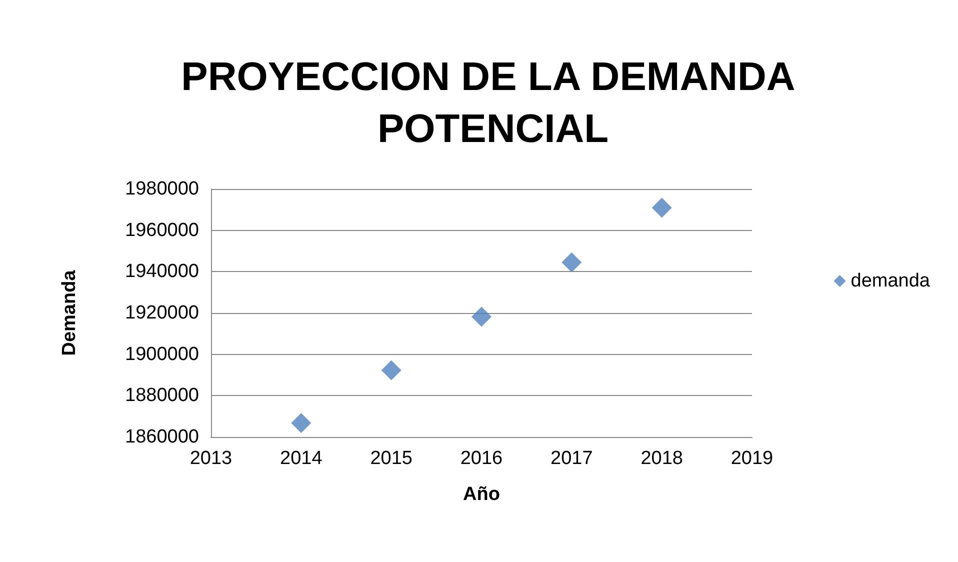 The width and height of the screenshot is (958, 562). What do you see at coordinates (162, 313) in the screenshot?
I see `y-tick-label: 1920000` at bounding box center [162, 313].